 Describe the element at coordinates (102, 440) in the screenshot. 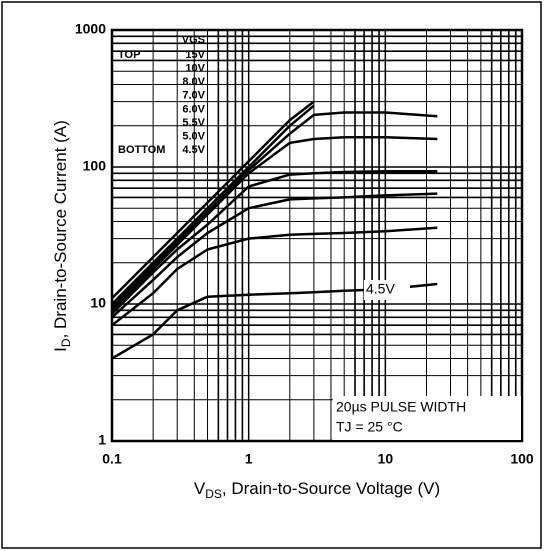

I see `y-tick-label: 1` at that location.